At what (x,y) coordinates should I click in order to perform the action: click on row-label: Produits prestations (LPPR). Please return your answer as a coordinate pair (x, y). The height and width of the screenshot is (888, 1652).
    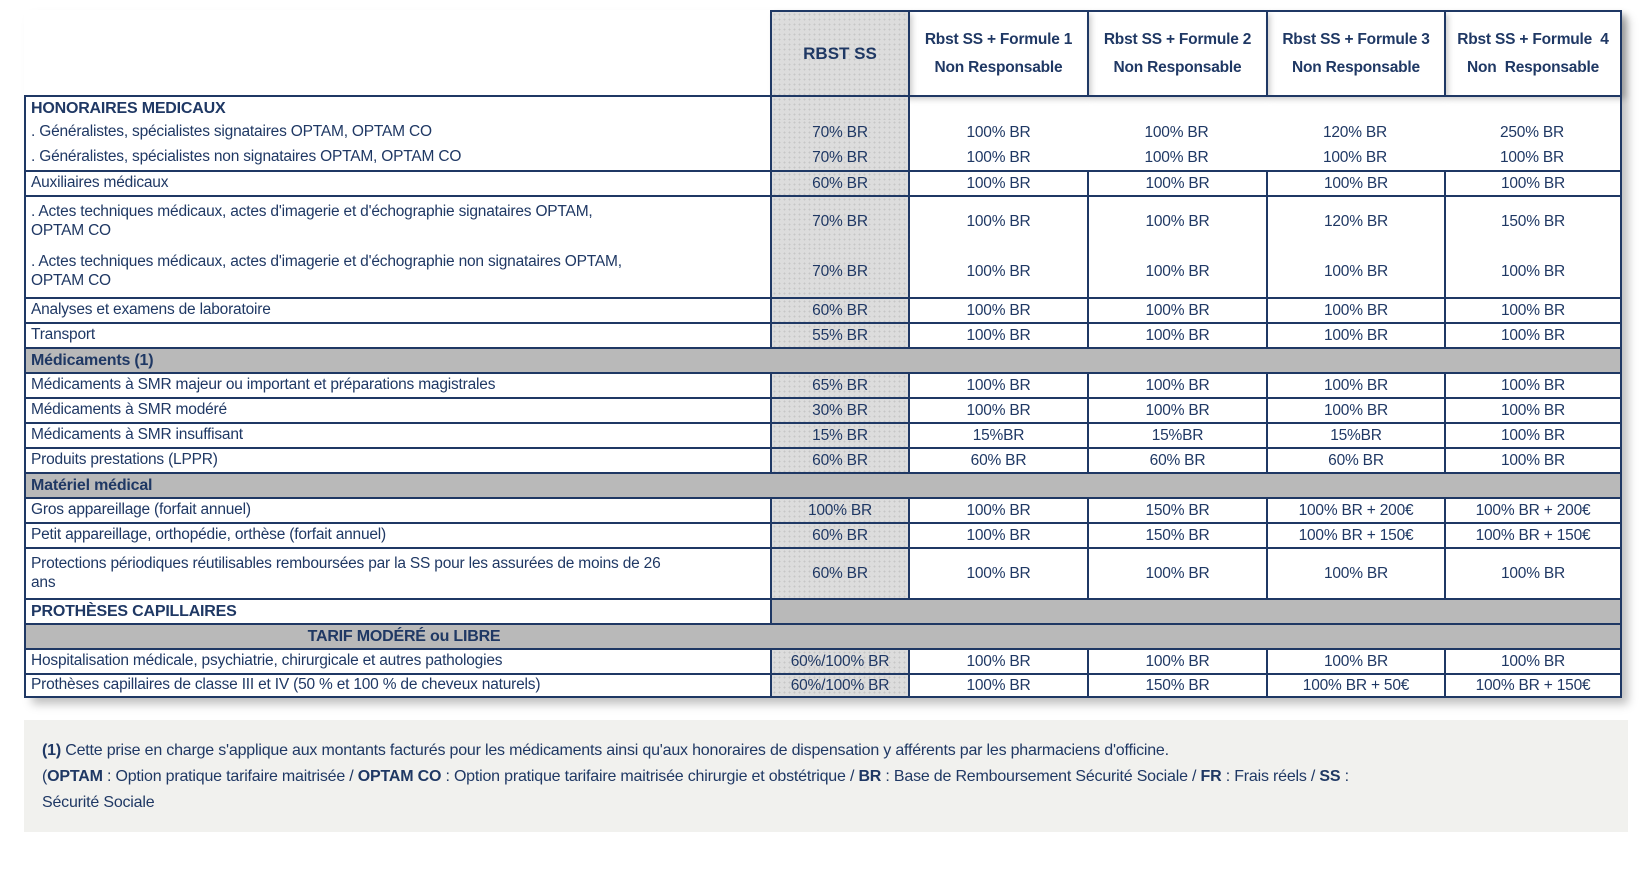
    Looking at the image, I should click on (397, 459).